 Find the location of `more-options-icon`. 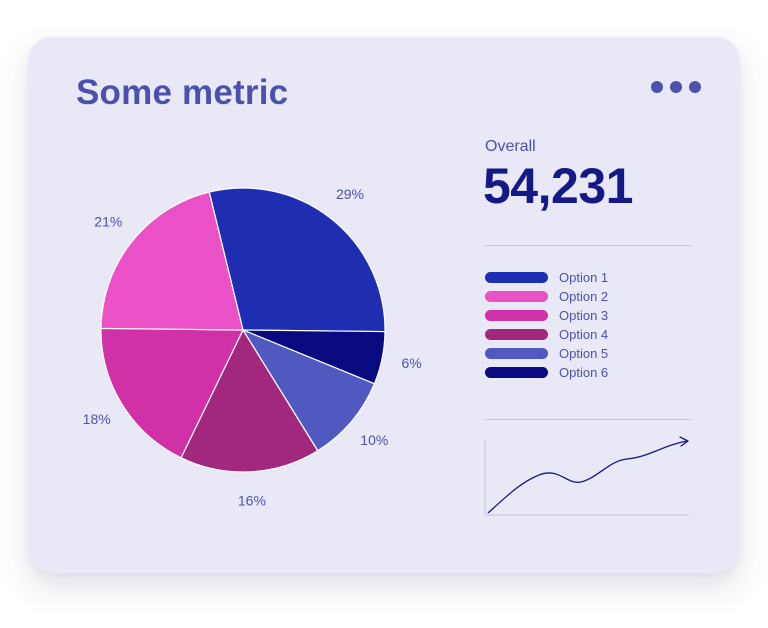

more-options-icon is located at coordinates (676, 87).